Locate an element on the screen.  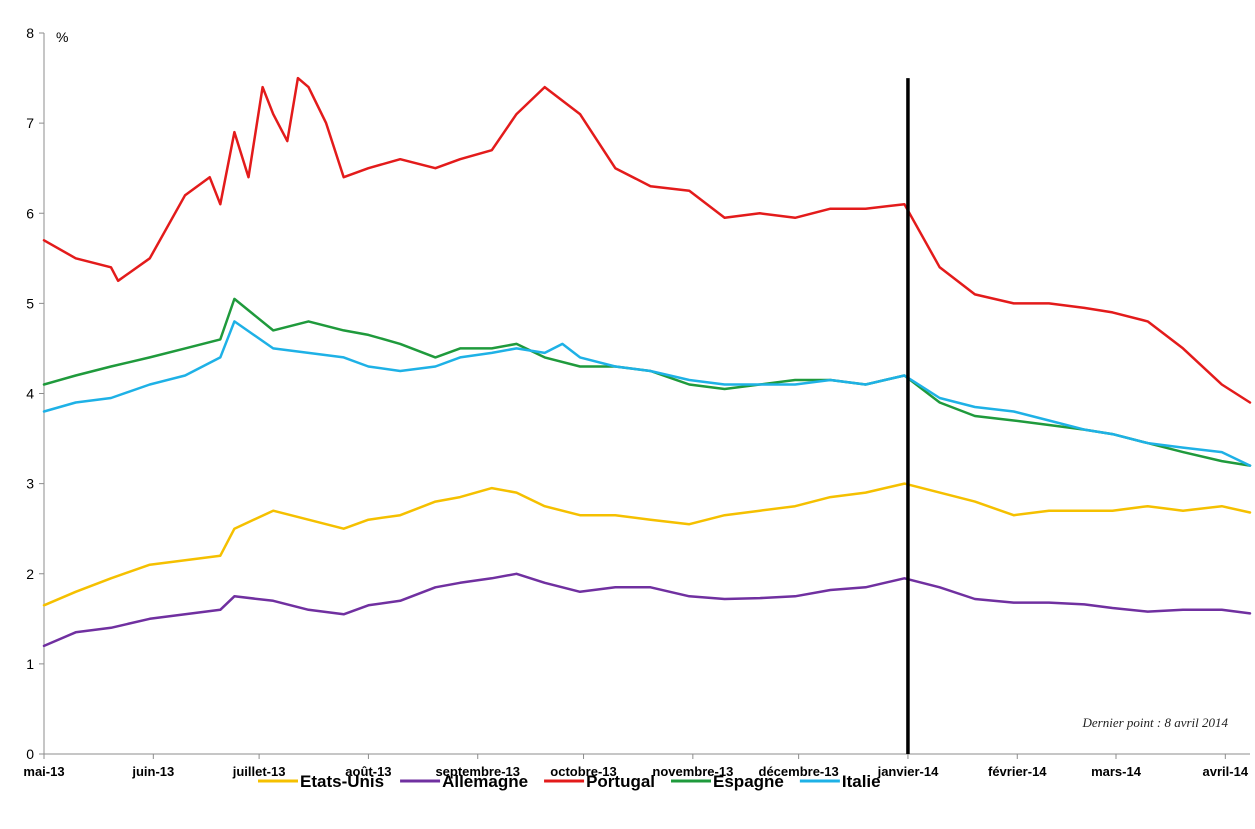
y-unit-label: % is located at coordinates (62, 37).